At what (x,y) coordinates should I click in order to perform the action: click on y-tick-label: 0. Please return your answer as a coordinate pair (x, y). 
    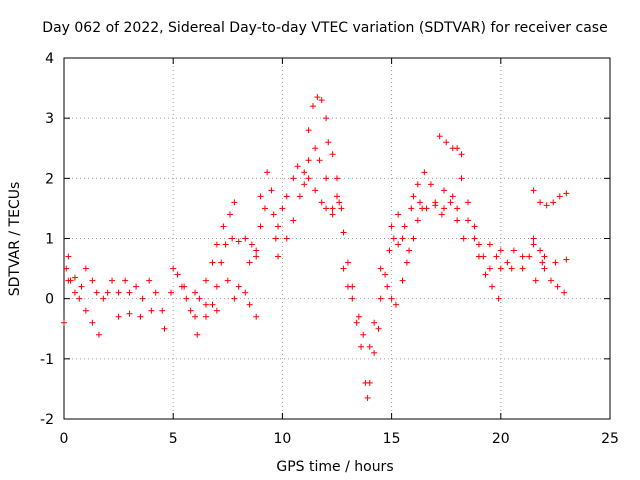
    Looking at the image, I should click on (49, 300).